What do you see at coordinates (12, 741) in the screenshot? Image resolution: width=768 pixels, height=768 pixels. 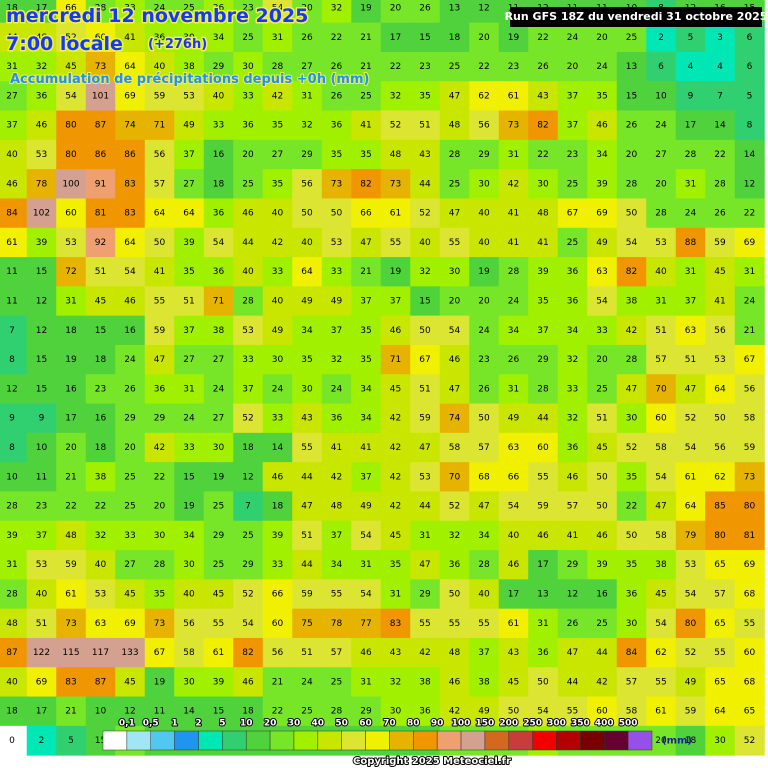 I see `grid-value: 0` at bounding box center [12, 741].